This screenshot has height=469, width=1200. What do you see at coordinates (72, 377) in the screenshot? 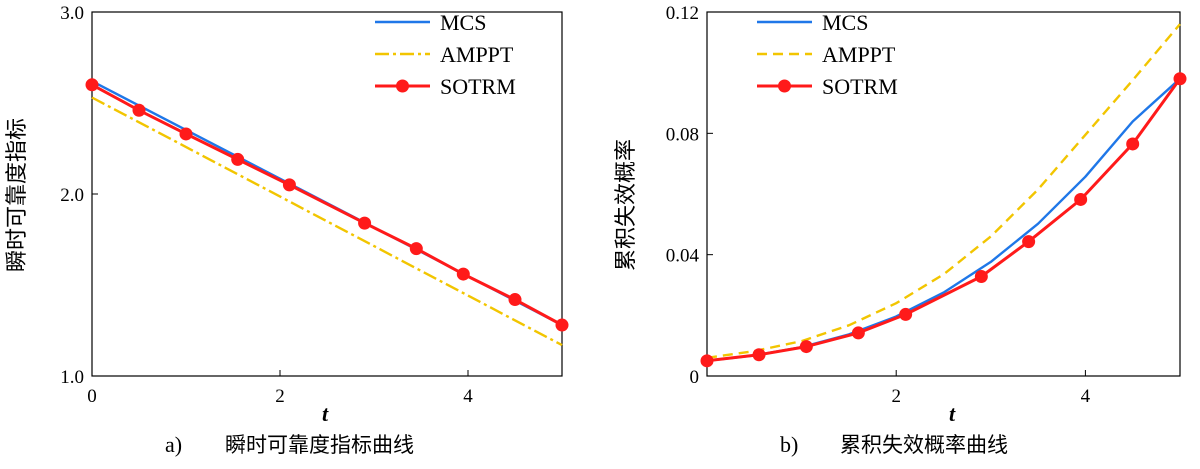
I see `panel-a-ytick-label: 1.0` at bounding box center [72, 377].